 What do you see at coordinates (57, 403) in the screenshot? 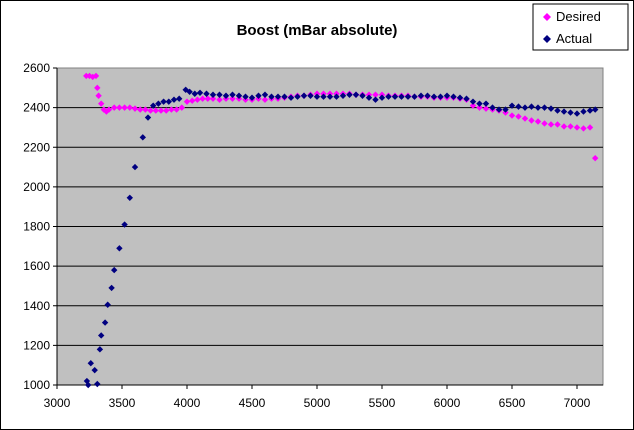
I see `x-tick-label: 3000` at bounding box center [57, 403].